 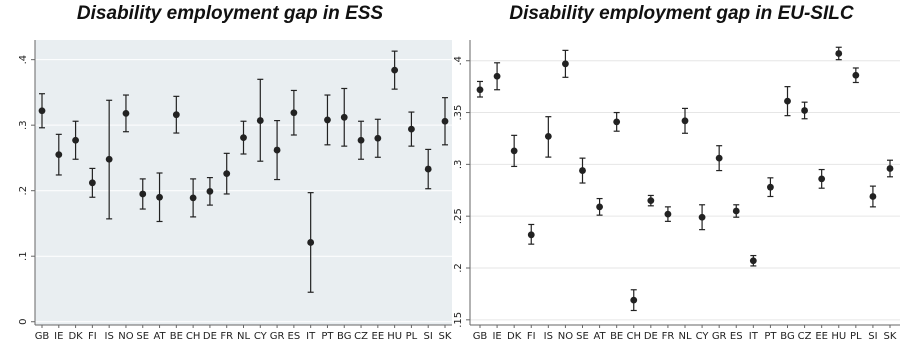 I want to click on x-tick-label: DE, so click(x=210, y=336).